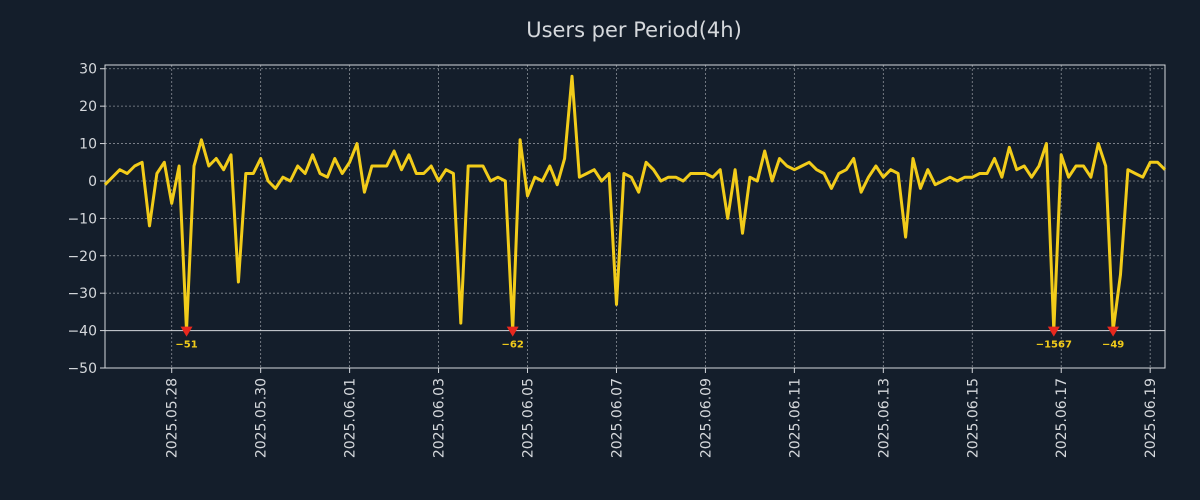  Describe the element at coordinates (1151, 418) in the screenshot. I see `x-tick-label: 2025.06.19` at that location.